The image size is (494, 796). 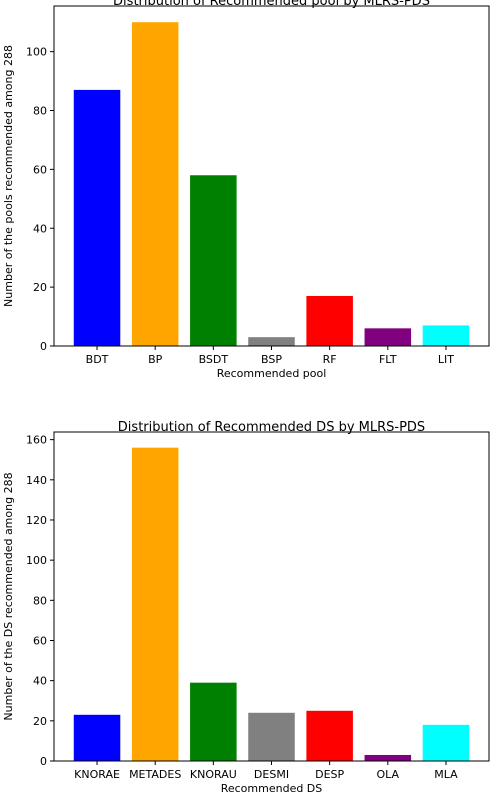 I want to click on chart2-ytick-label: 0, so click(x=43, y=761).